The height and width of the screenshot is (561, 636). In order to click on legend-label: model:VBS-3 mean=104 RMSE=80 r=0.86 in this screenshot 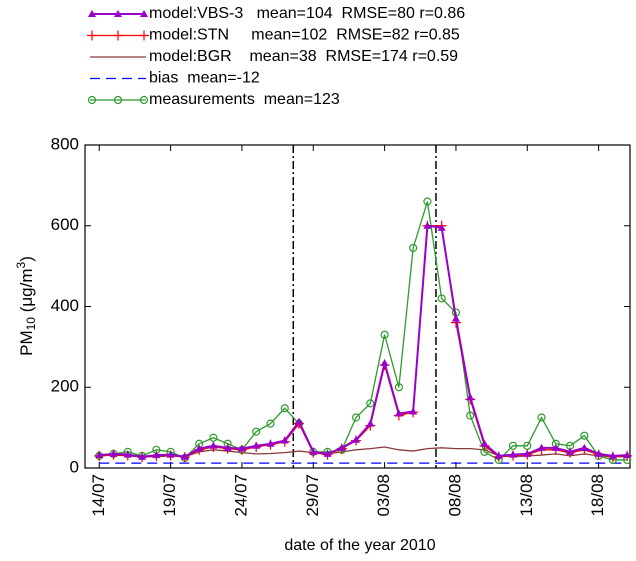, I will do `click(307, 13)`.